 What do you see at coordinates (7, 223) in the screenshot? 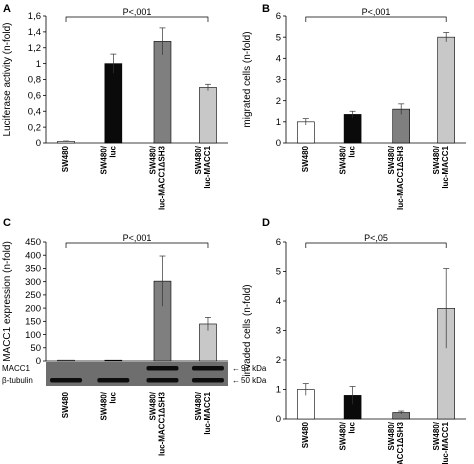
I see `panel-letter: C` at bounding box center [7, 223].